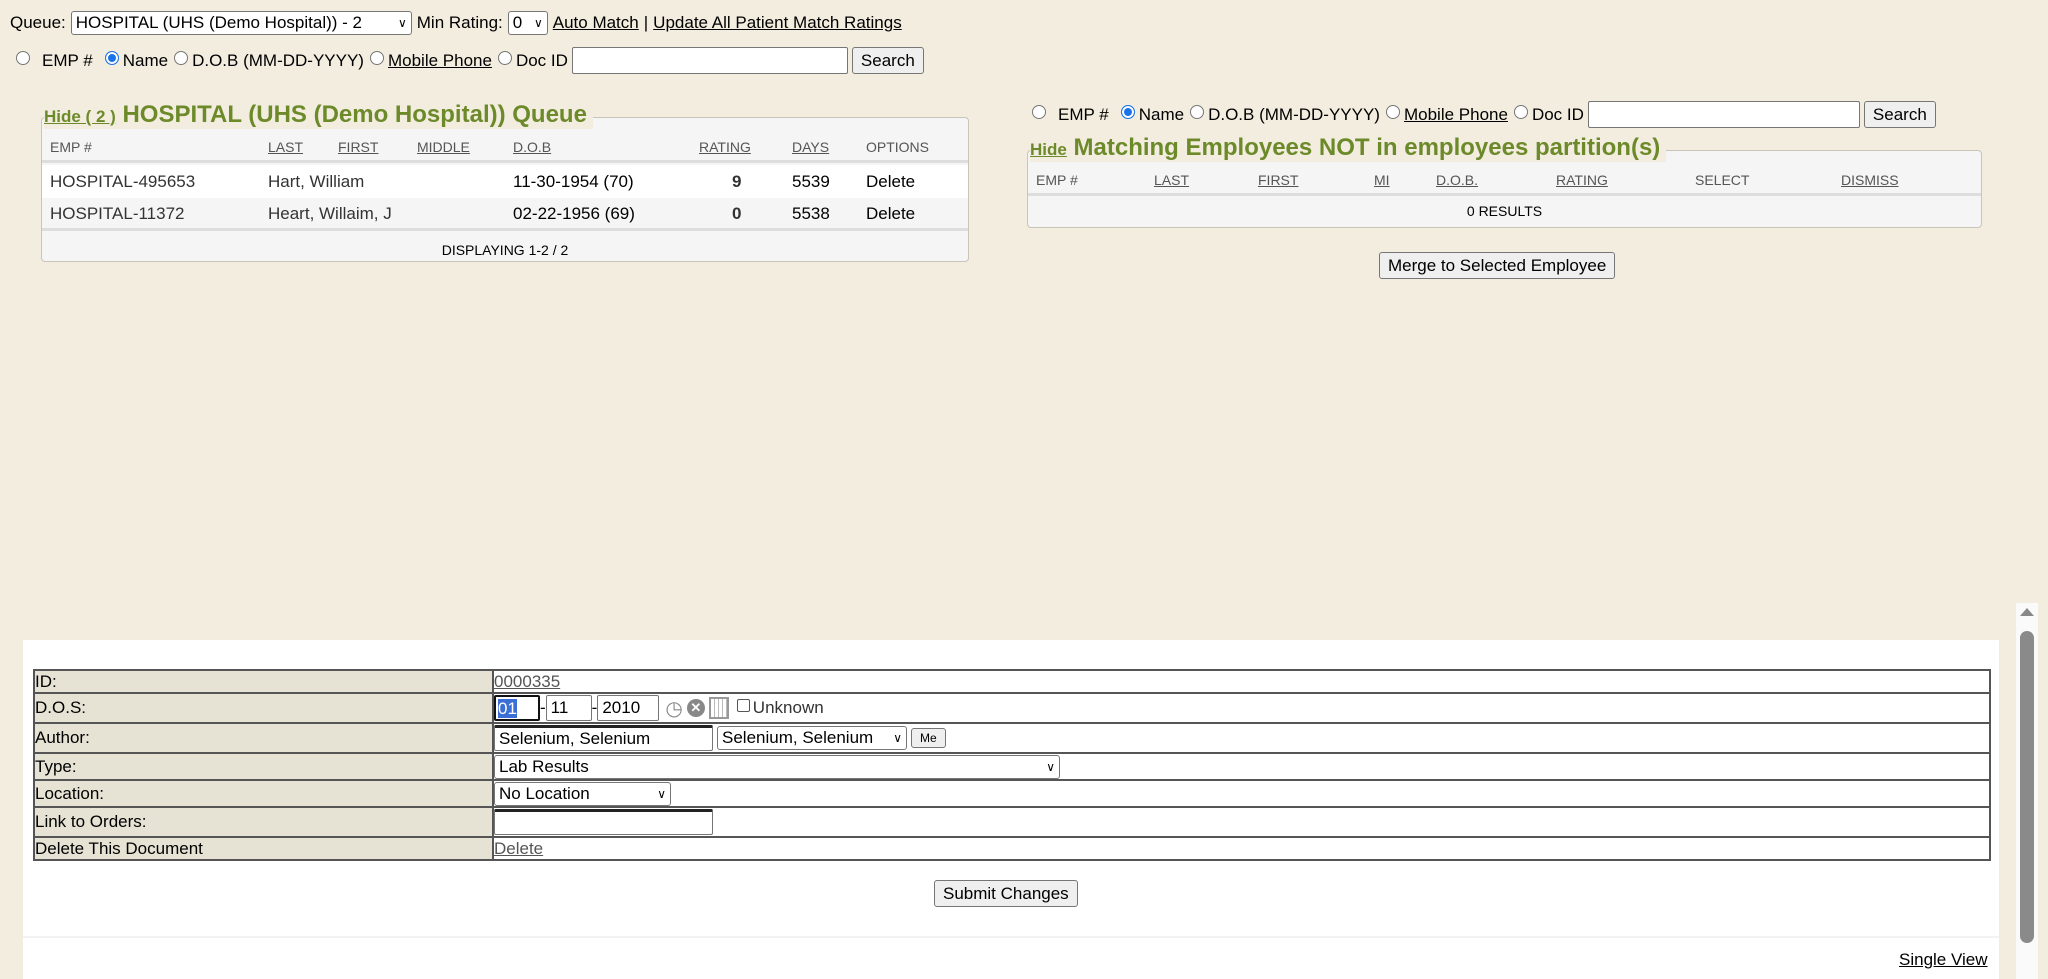  Describe the element at coordinates (718, 708) in the screenshot. I see `calendar-icon` at that location.